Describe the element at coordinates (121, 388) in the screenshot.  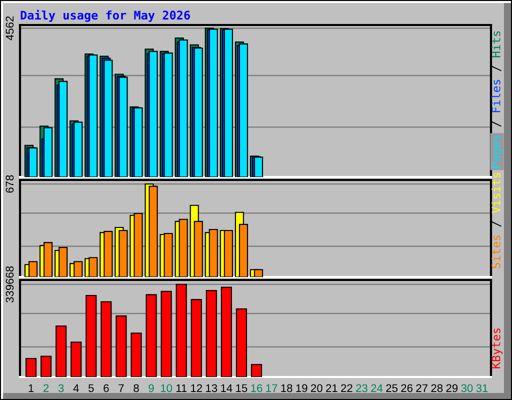
I see `x-tick-label: 7` at that location.